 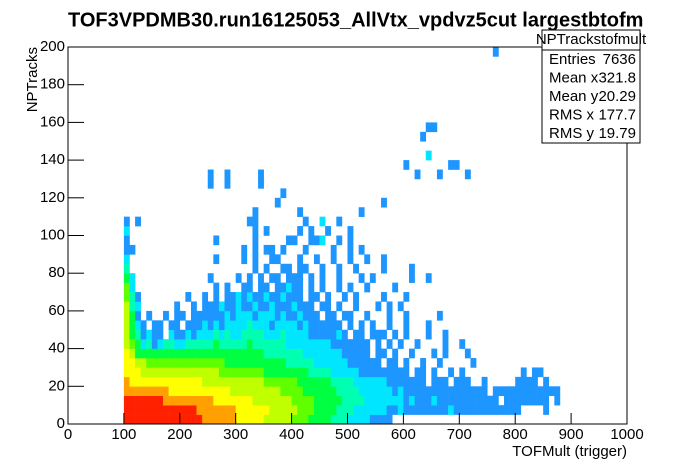 What do you see at coordinates (574, 77) in the screenshot?
I see `stats-label: Mean x` at bounding box center [574, 77].